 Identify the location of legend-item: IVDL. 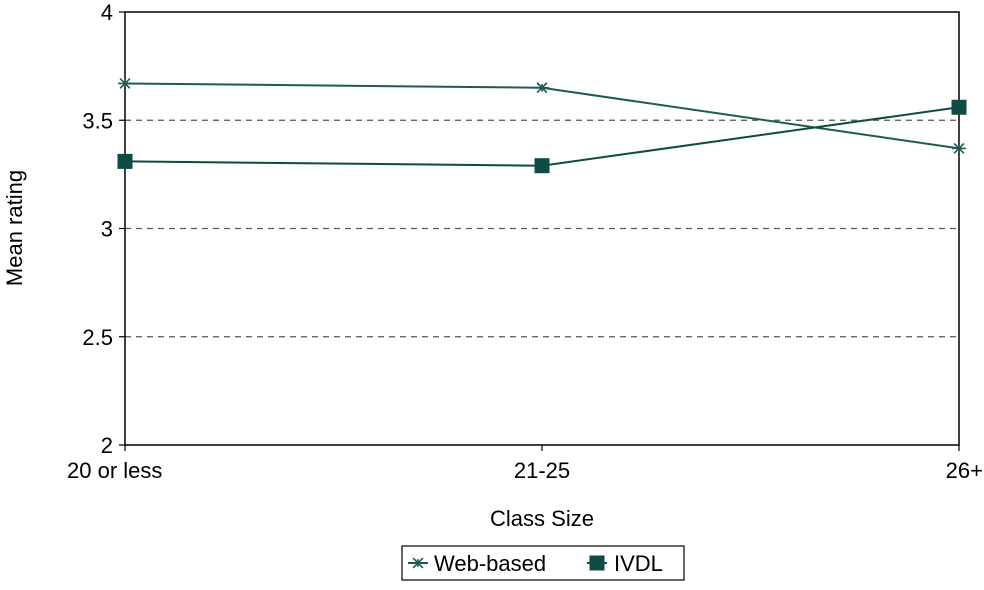
(625, 563).